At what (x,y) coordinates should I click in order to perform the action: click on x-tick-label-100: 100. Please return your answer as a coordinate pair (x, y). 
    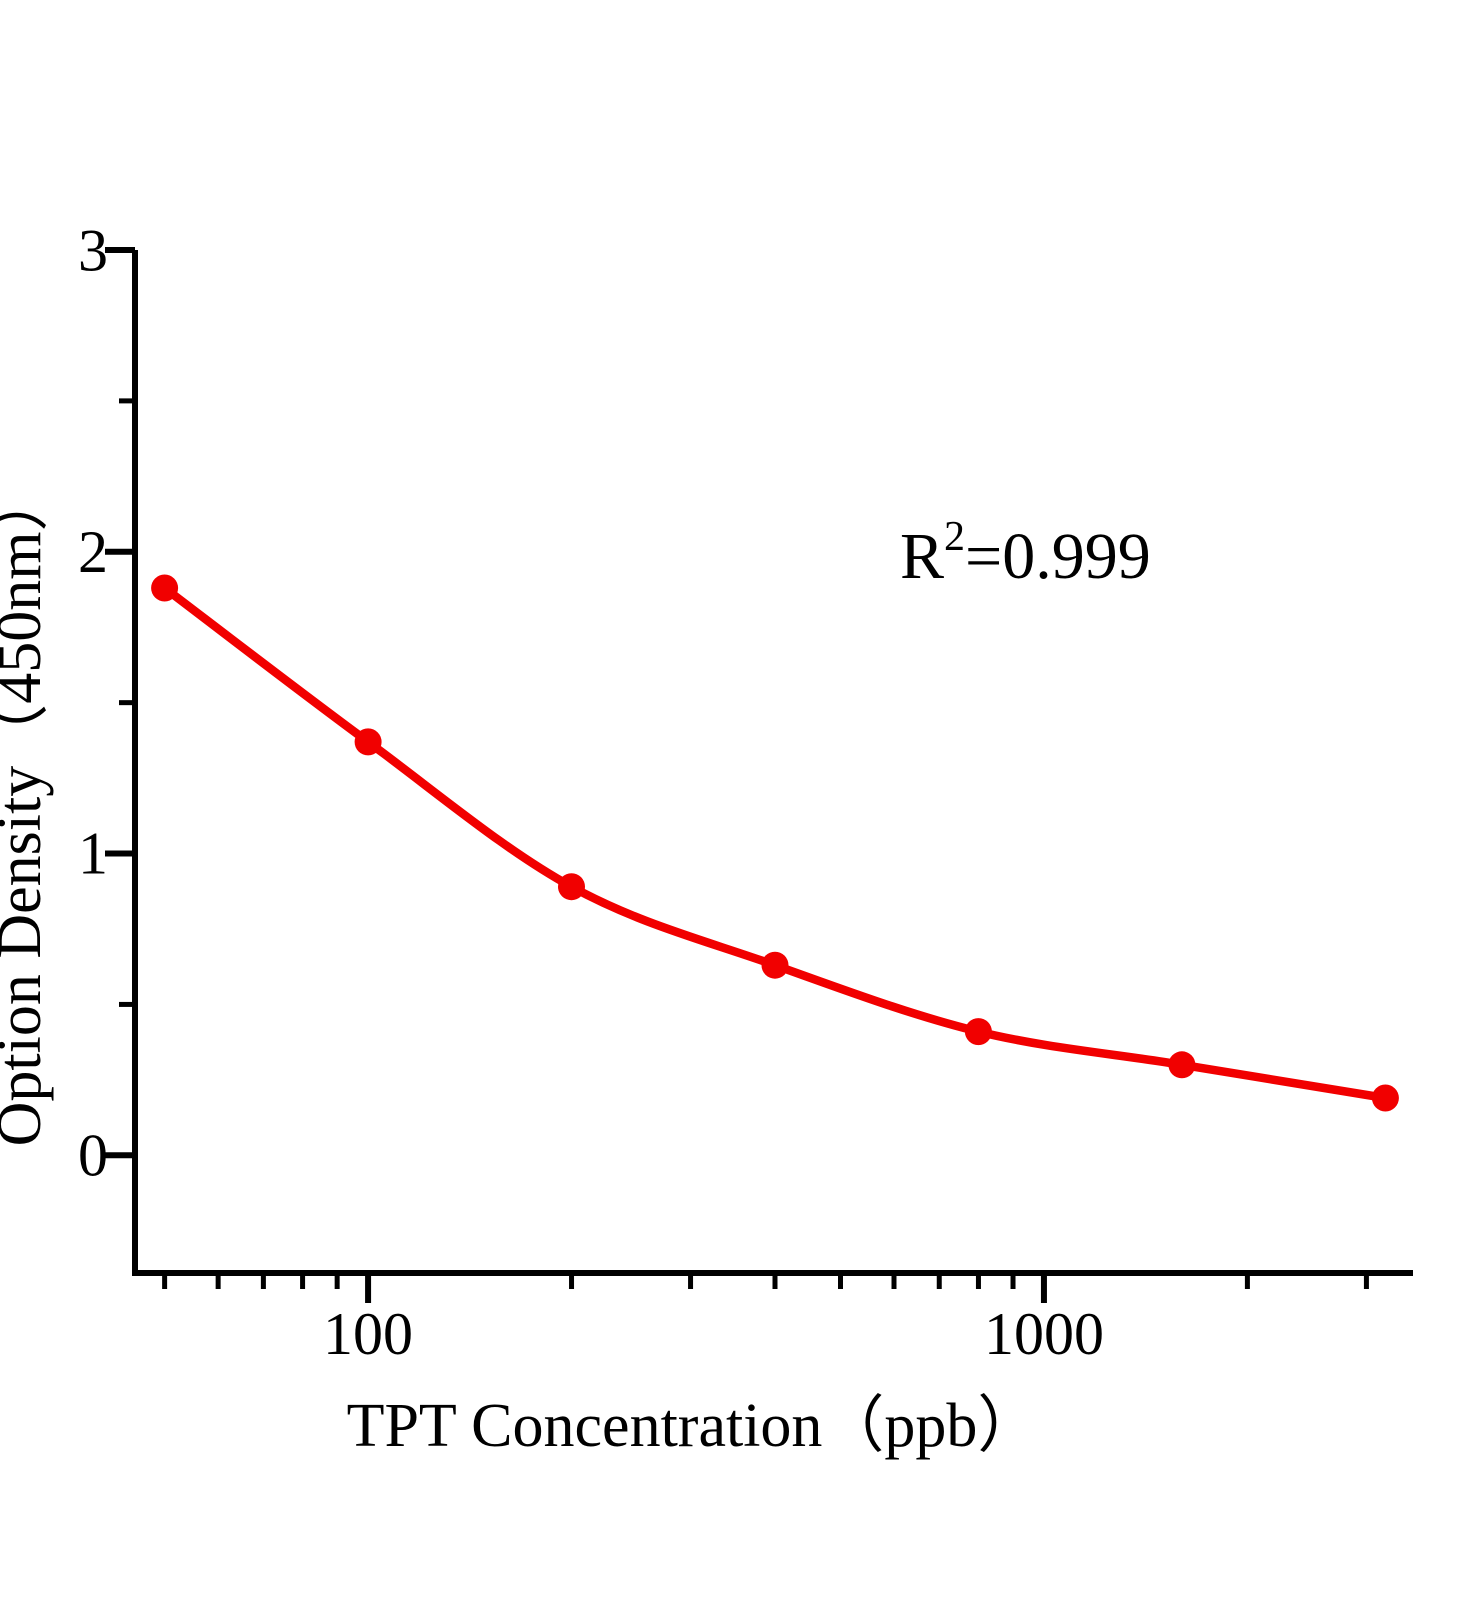
    Looking at the image, I should click on (368, 1334).